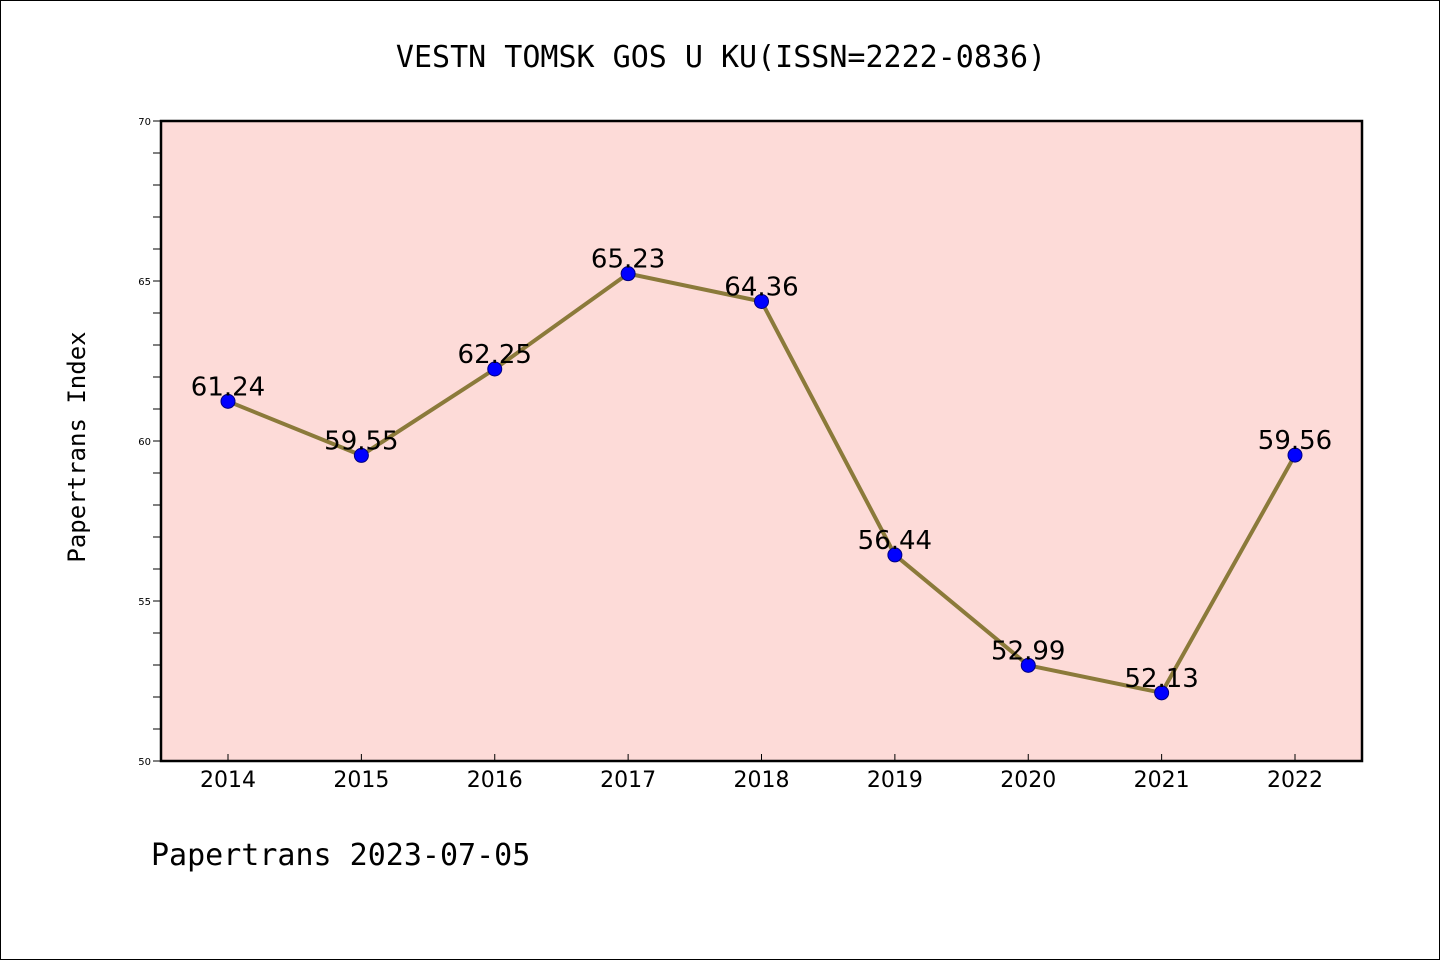 This screenshot has height=961, width=1440. Describe the element at coordinates (1028, 651) in the screenshot. I see `data-label: 52.99` at that location.